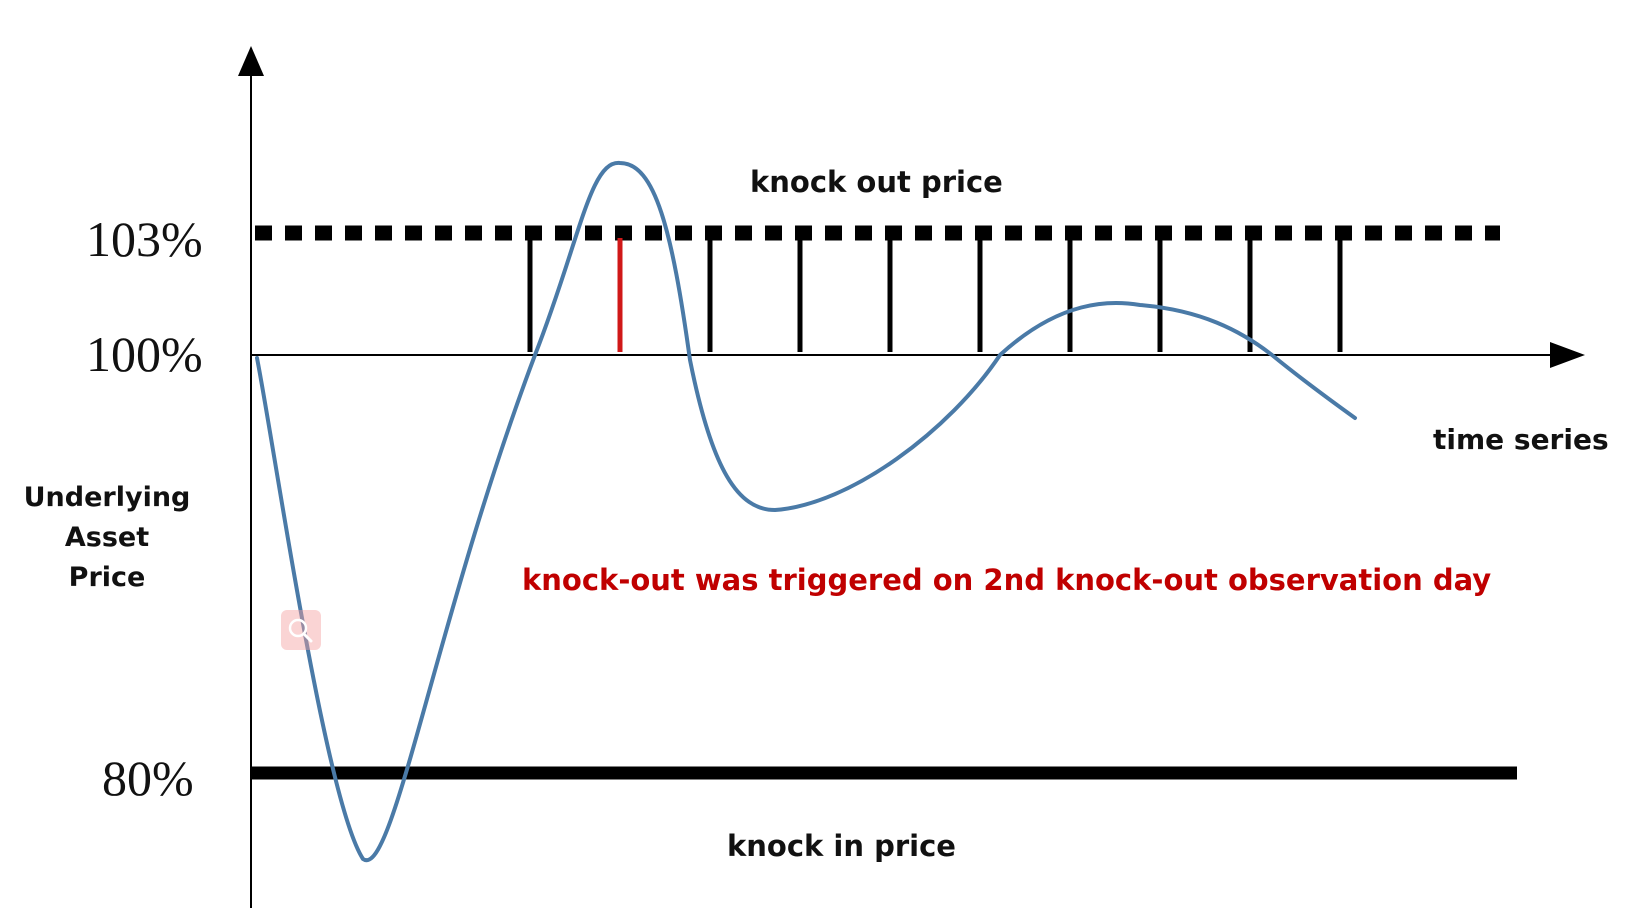 The height and width of the screenshot is (919, 1644). I want to click on x-axis-label: time series, so click(1521, 439).